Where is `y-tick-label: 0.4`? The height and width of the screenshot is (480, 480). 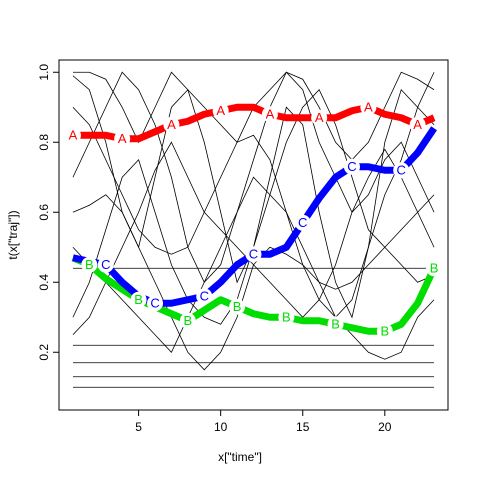
y-tick-label: 0.4 is located at coordinates (44, 282).